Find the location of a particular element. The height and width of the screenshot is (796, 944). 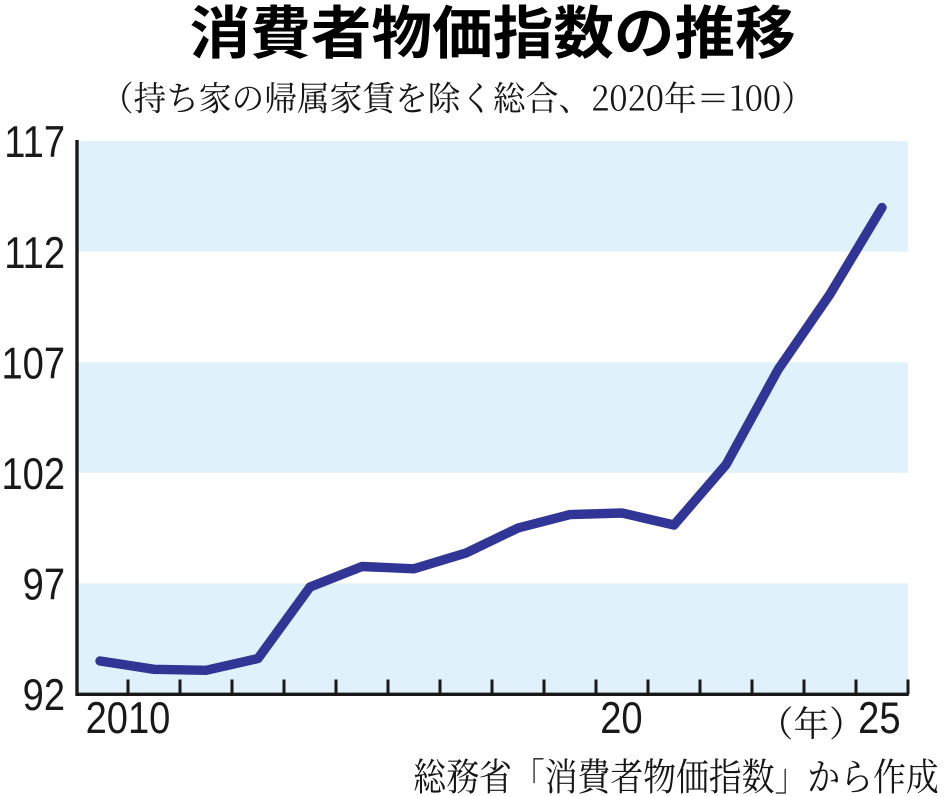

svg-text: 112 is located at coordinates (34, 252).